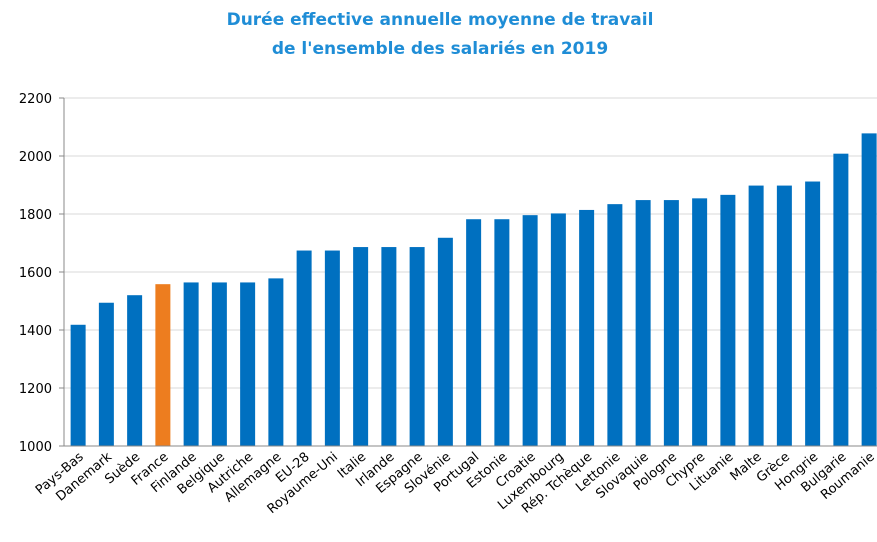 This screenshot has height=542, width=877. Describe the element at coordinates (35, 99) in the screenshot. I see `y-tick-label: 2200` at that location.